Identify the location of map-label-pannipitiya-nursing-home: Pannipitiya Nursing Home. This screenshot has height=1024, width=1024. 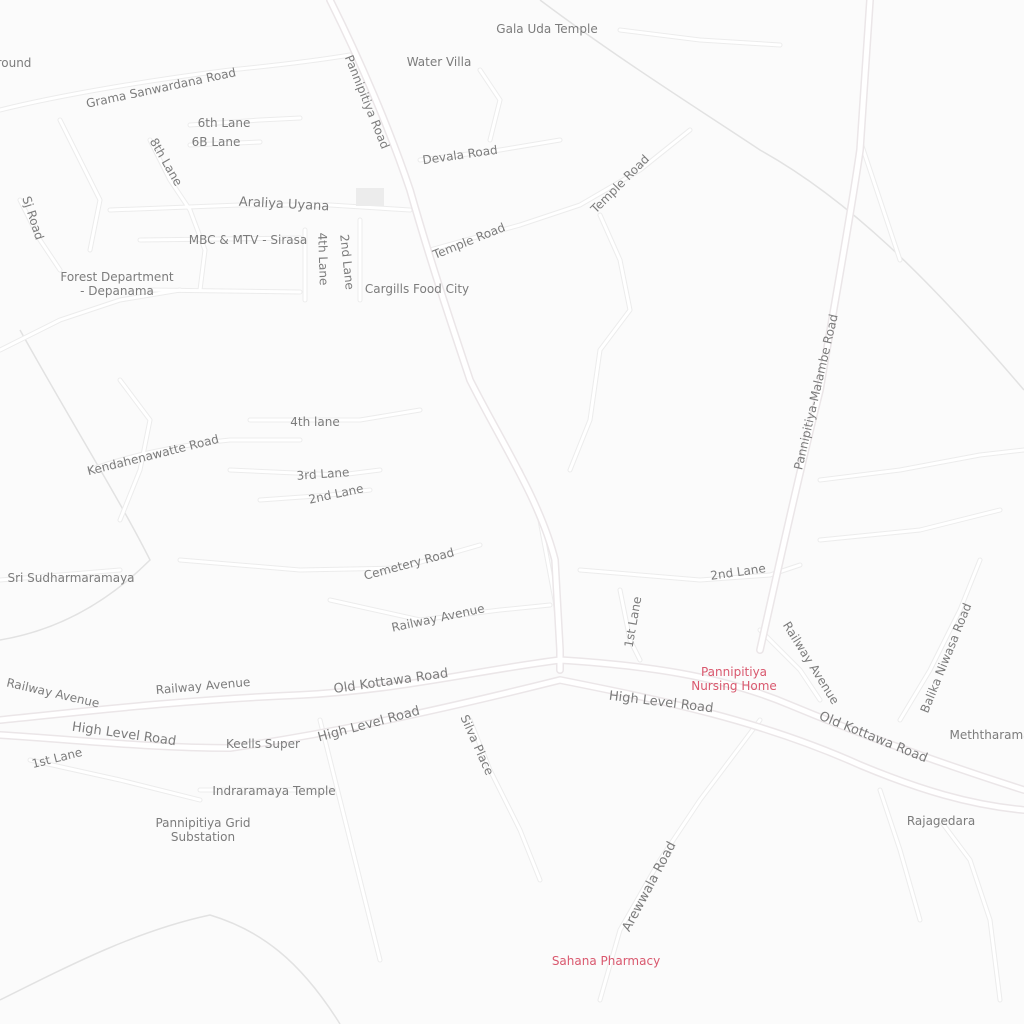
(734, 679).